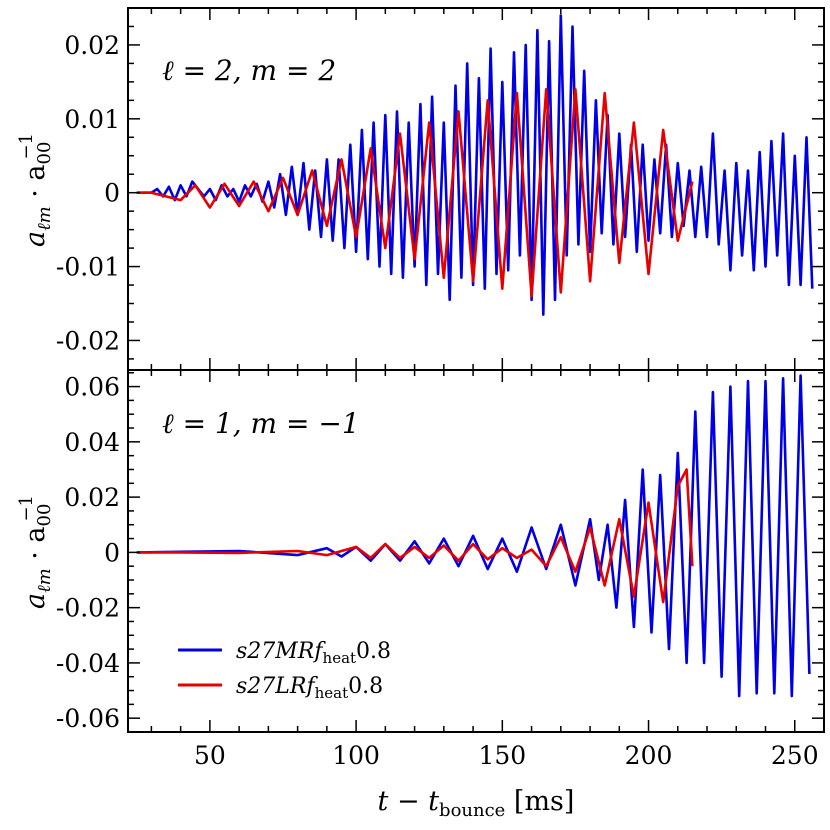 Image resolution: width=830 pixels, height=830 pixels. Describe the element at coordinates (88, 663) in the screenshot. I see `bottom-y-tick-label: -0.04` at that location.